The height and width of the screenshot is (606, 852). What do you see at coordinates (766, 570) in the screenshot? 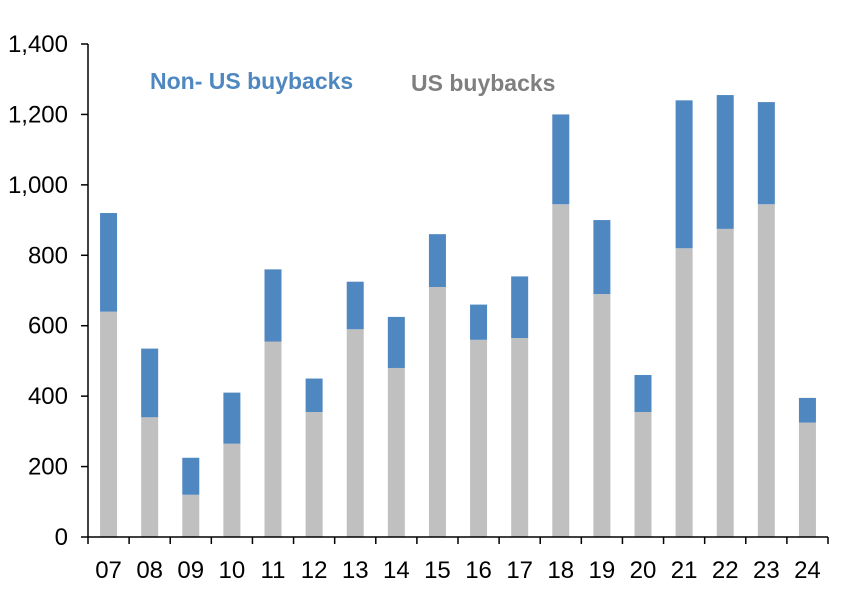
I see `x-tick-label: 23` at bounding box center [766, 570].